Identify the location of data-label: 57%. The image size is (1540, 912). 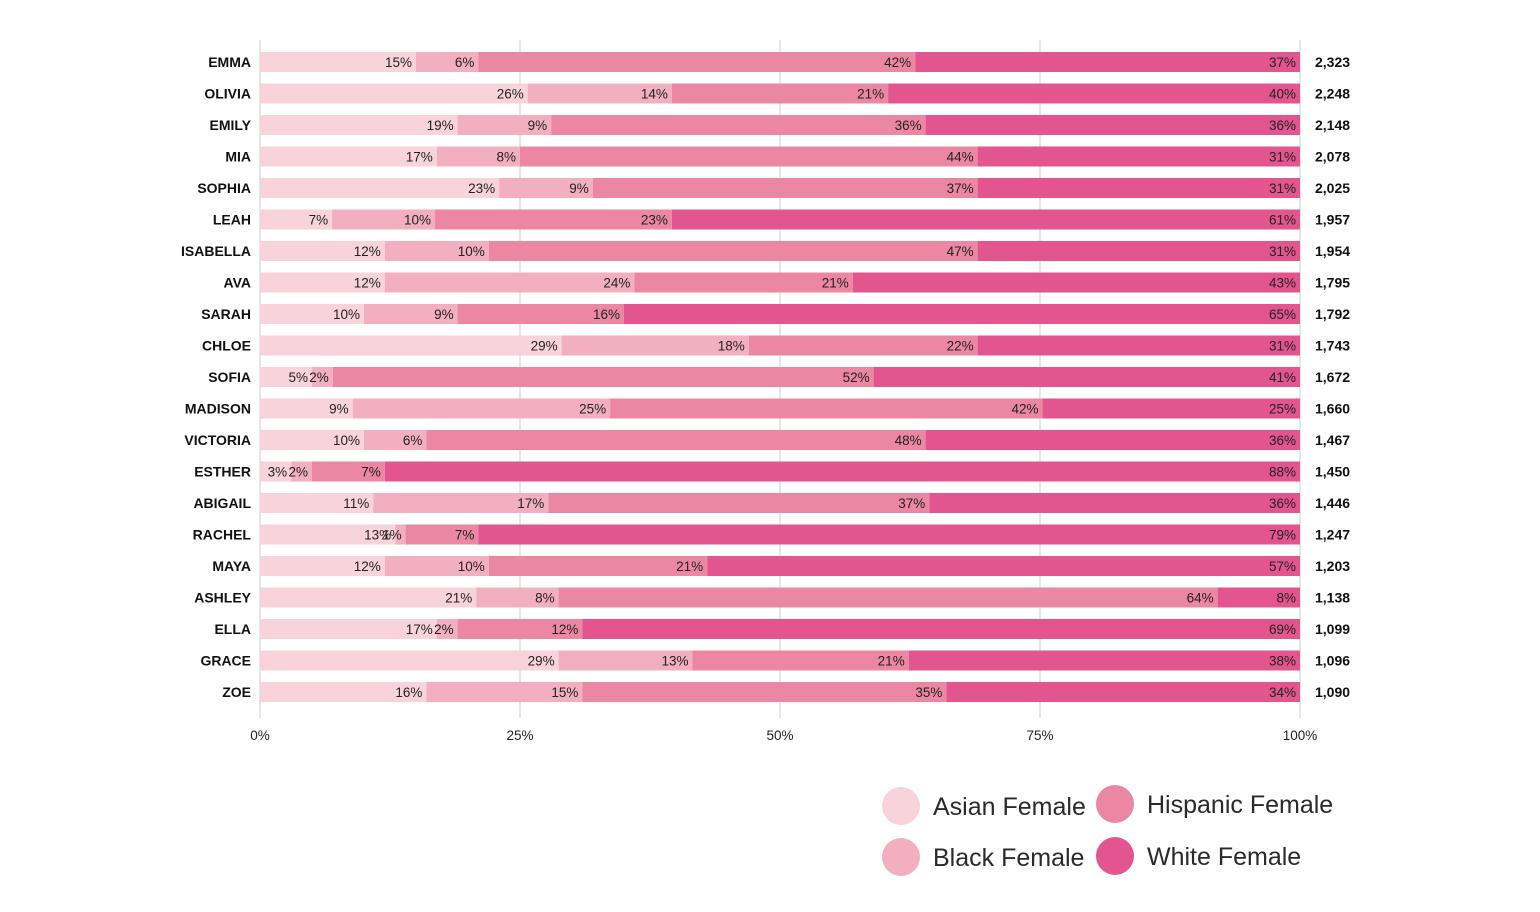
(1282, 566).